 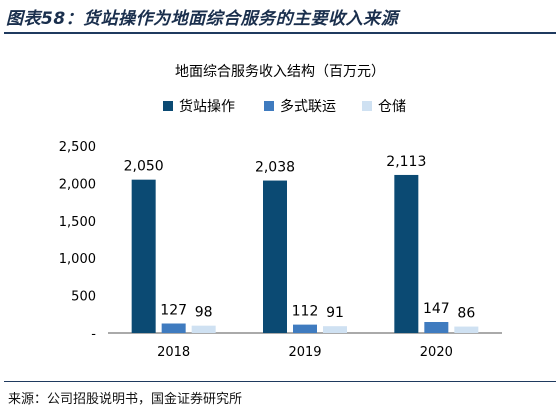 What do you see at coordinates (77, 147) in the screenshot?
I see `y-tick-label: 2,500` at bounding box center [77, 147].